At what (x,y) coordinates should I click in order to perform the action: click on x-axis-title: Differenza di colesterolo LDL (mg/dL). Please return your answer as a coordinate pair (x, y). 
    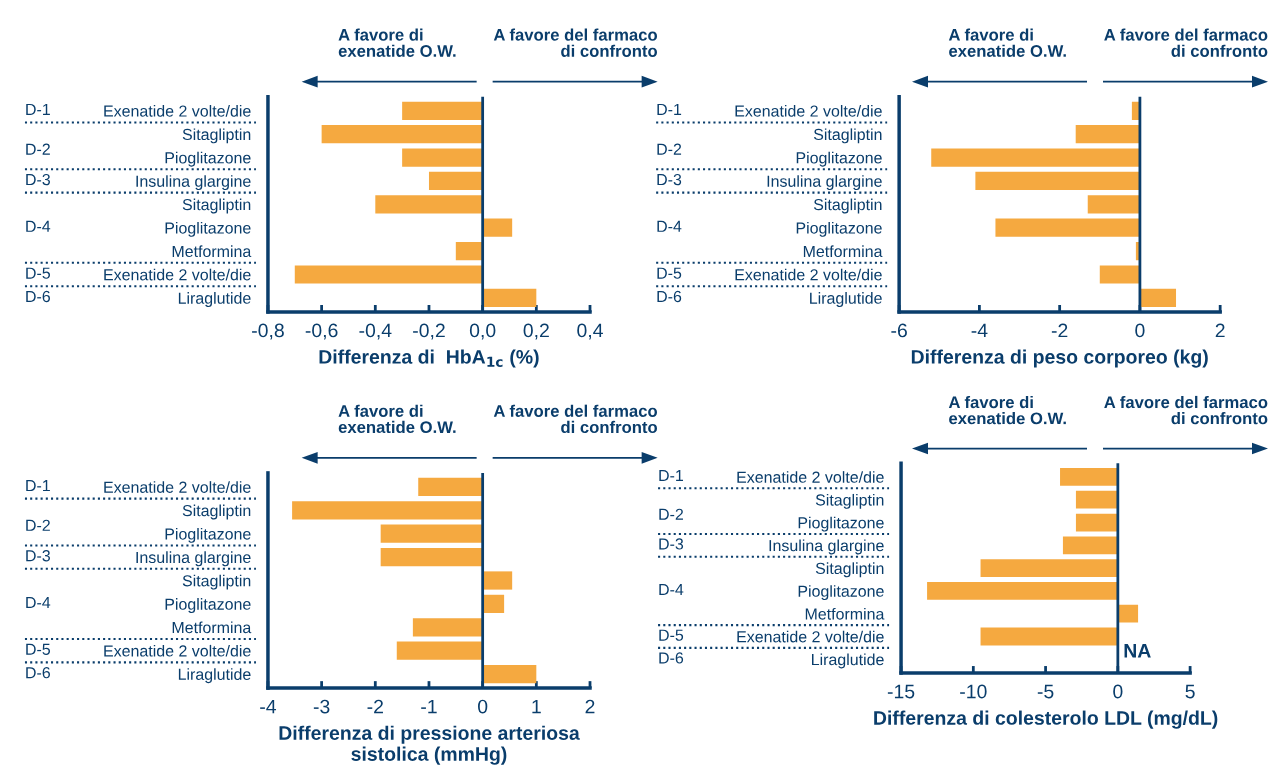
    Looking at the image, I should click on (1046, 719).